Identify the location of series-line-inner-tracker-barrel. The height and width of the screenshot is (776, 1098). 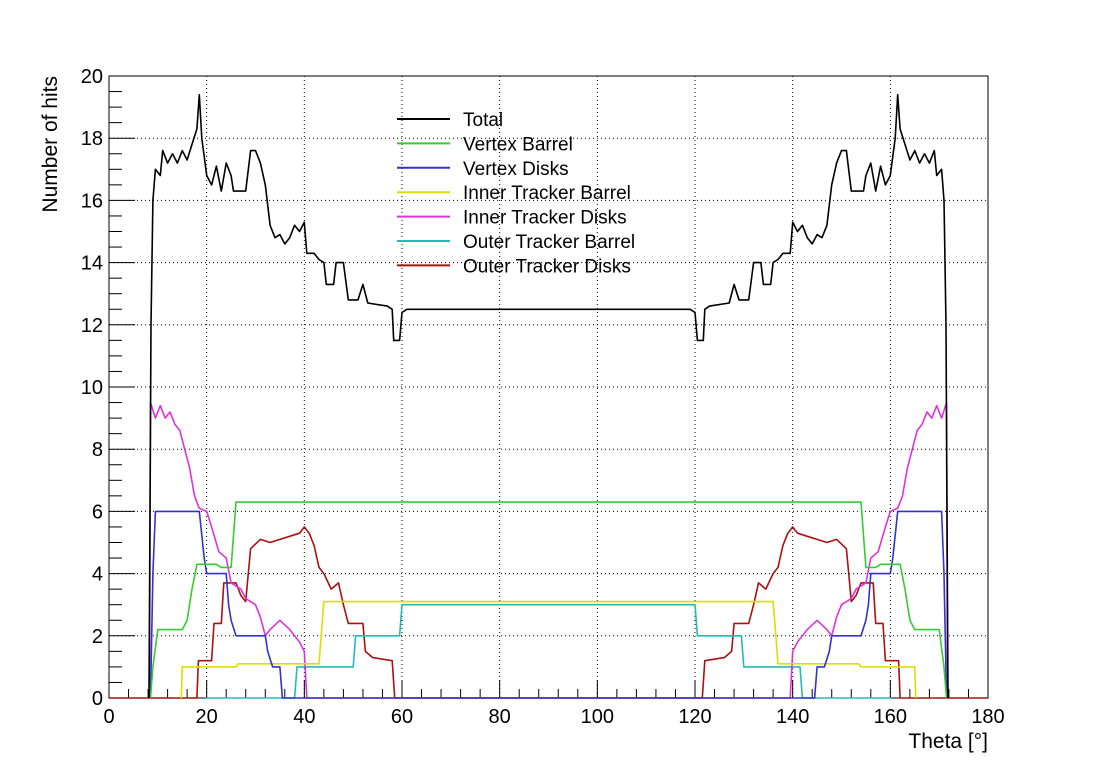
(548, 649).